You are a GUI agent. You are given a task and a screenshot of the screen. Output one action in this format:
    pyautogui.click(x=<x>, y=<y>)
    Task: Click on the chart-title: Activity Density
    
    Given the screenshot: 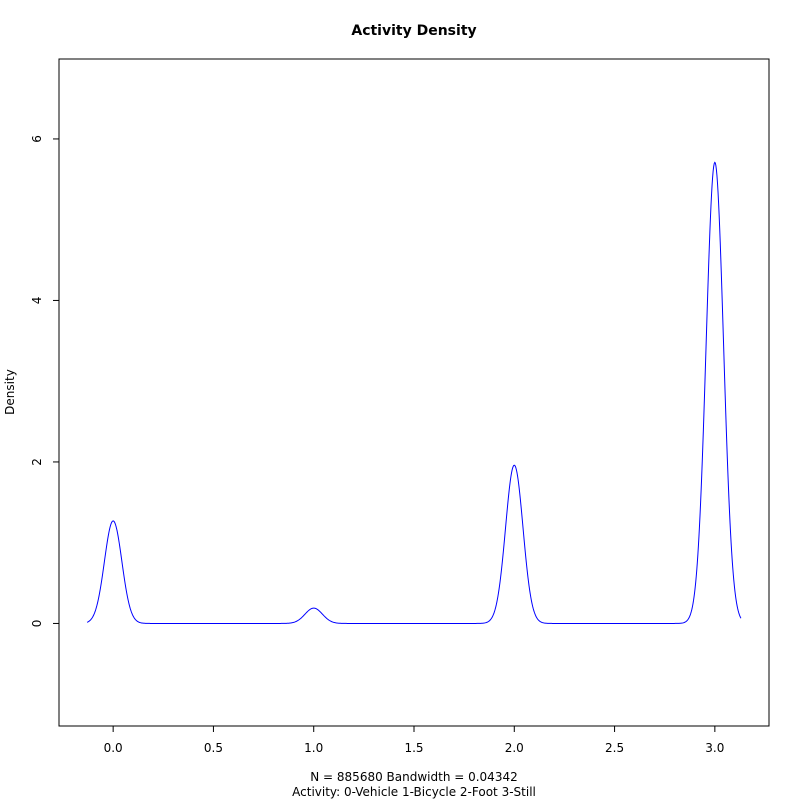 What is the action you would take?
    pyautogui.click(x=413, y=31)
    